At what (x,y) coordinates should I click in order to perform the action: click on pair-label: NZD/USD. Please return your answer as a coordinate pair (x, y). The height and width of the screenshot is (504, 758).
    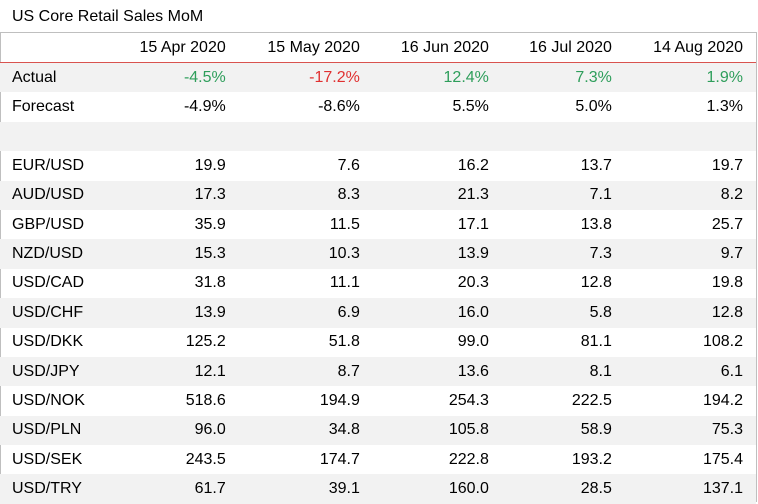
    Looking at the image, I should click on (56, 254).